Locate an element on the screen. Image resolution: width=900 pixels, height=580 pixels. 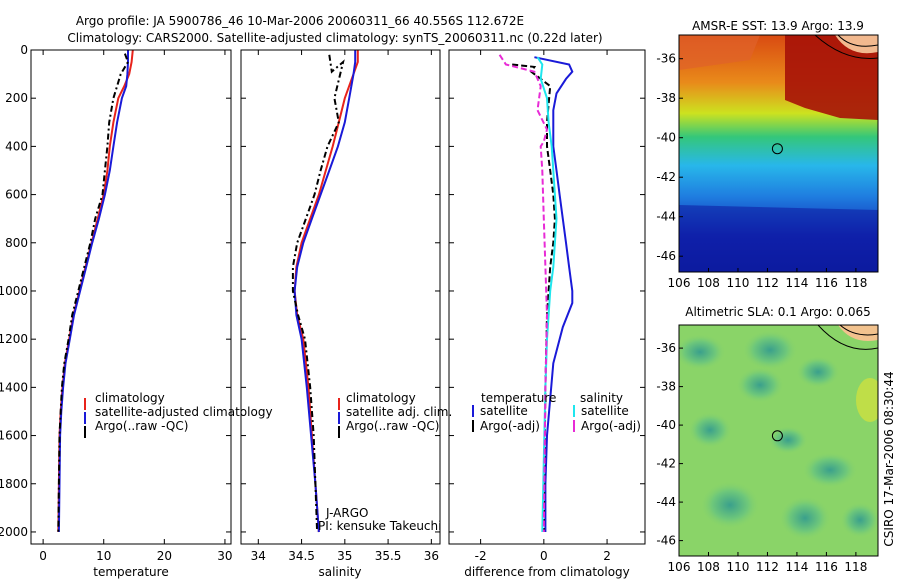
legend-label-temp-satellite: satellite is located at coordinates (504, 411).